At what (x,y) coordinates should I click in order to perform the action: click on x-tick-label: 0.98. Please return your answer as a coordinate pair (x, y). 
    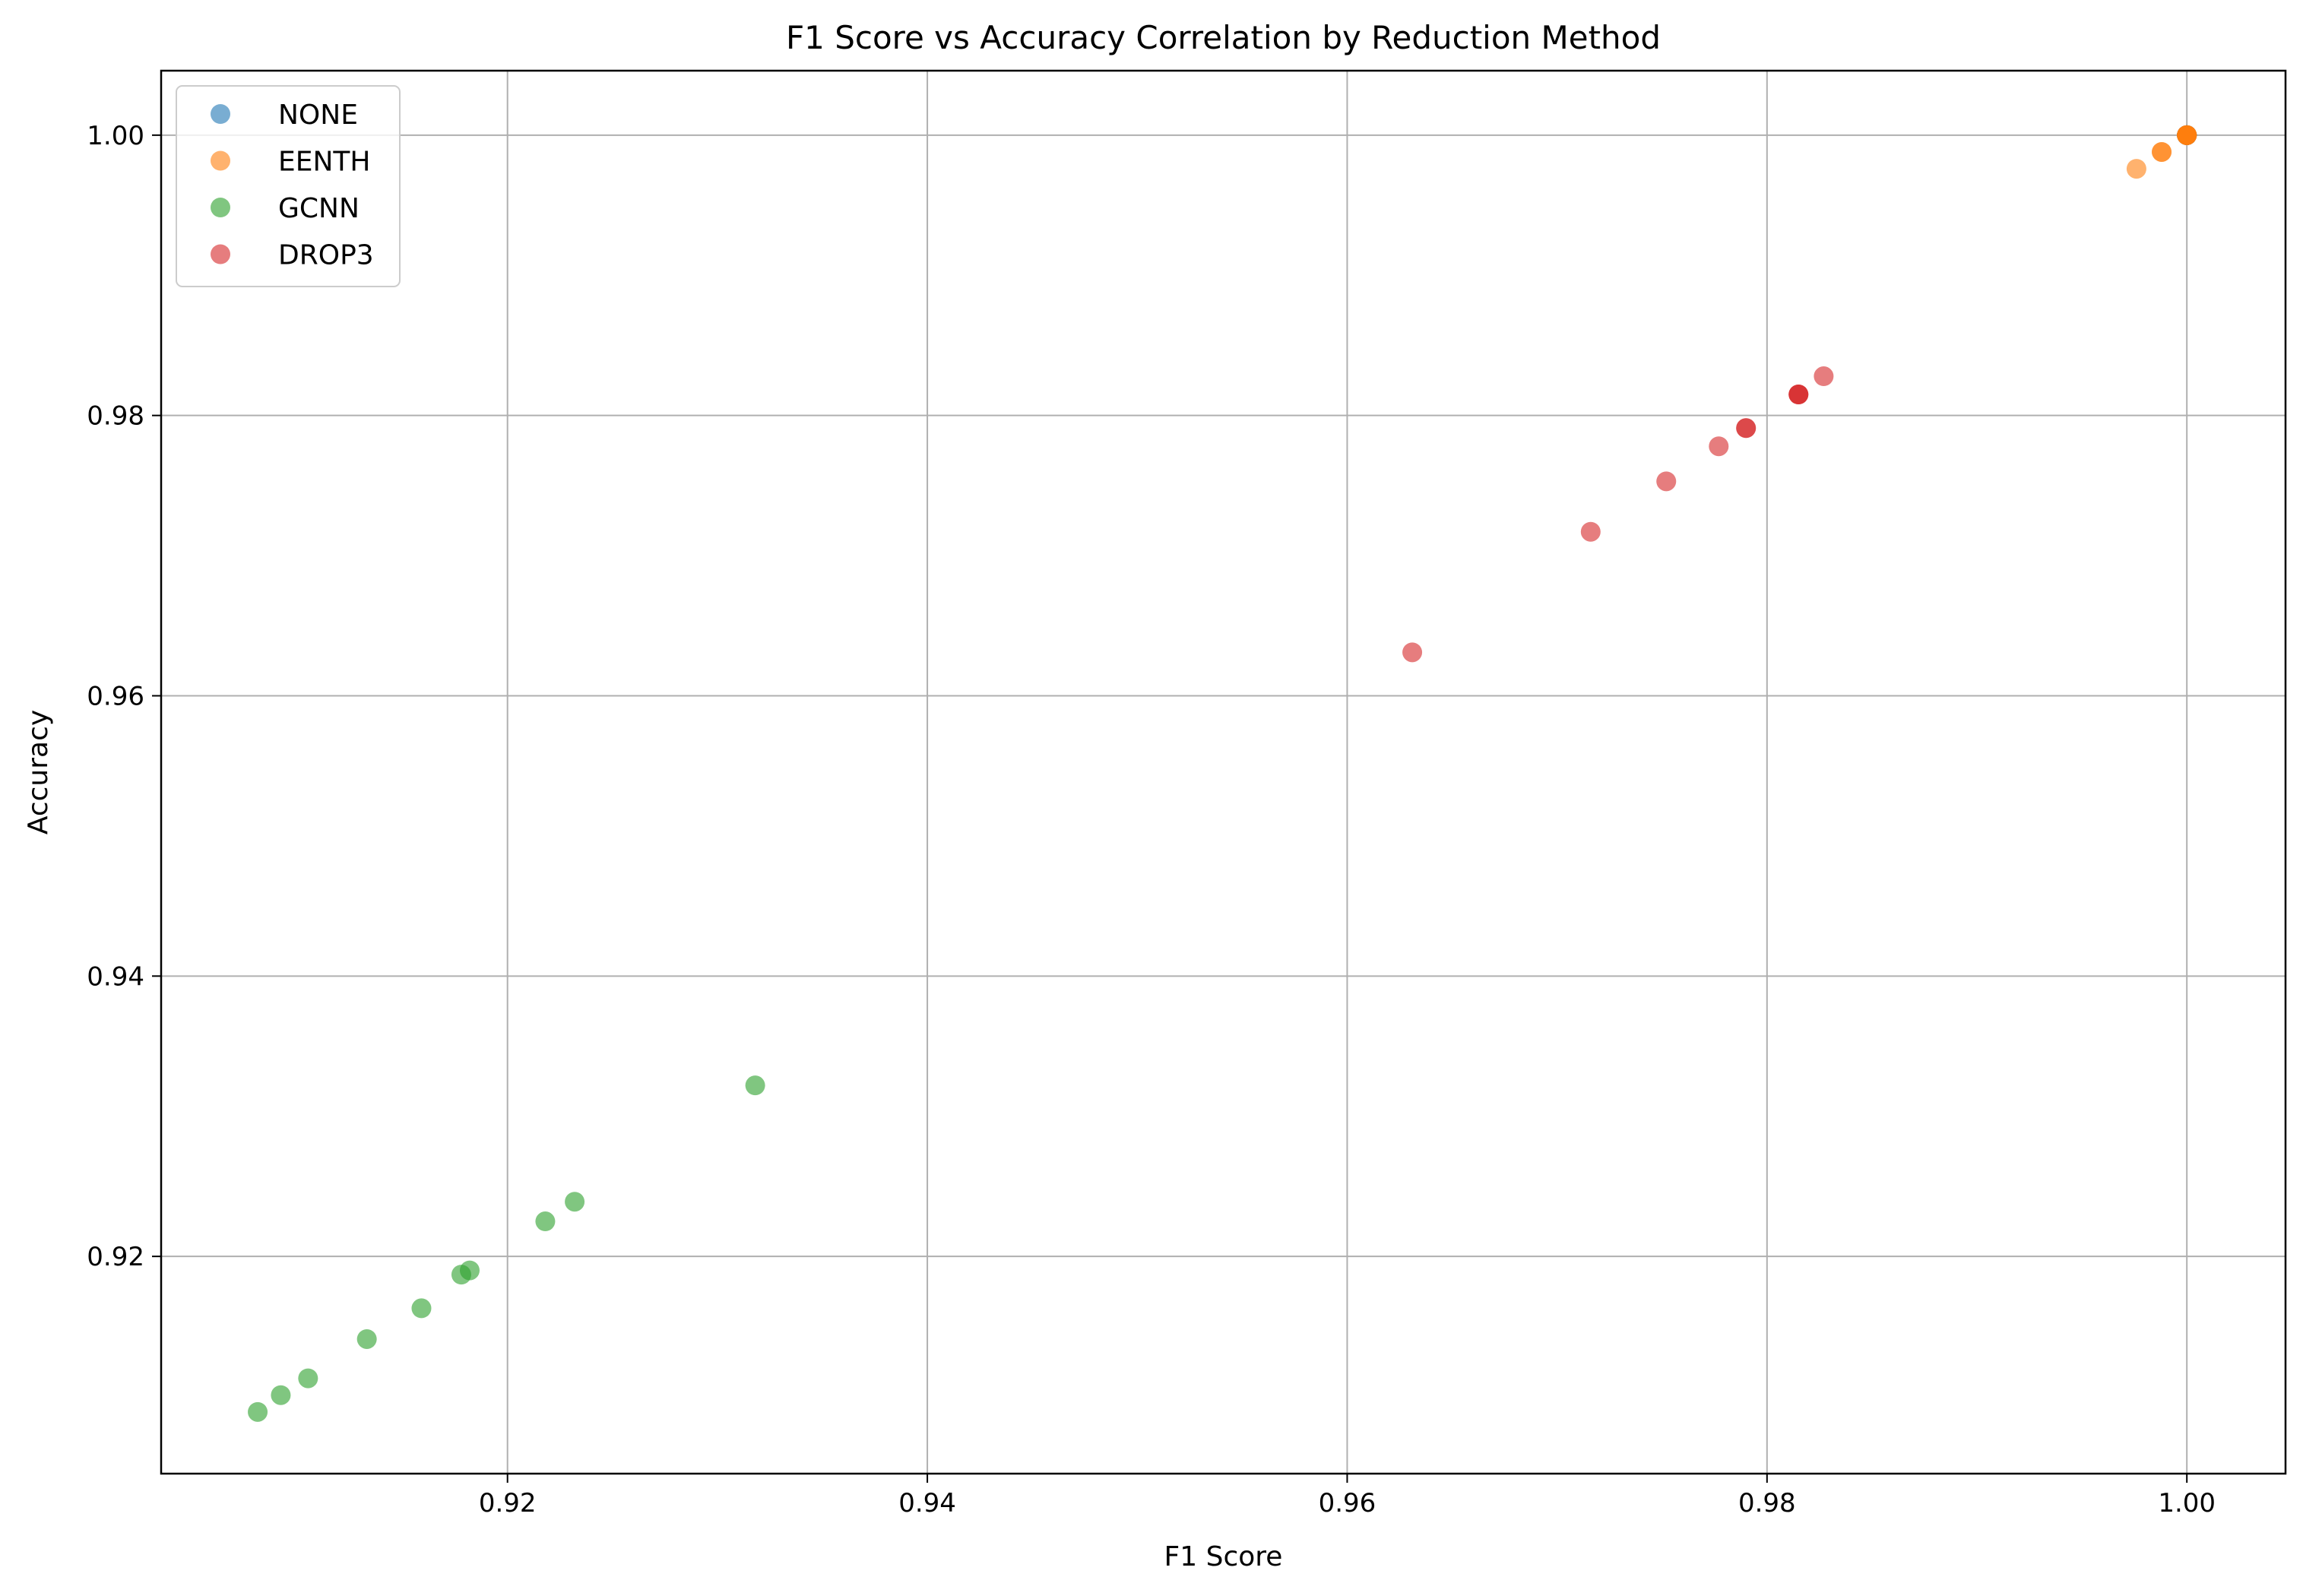
    Looking at the image, I should click on (1767, 1503).